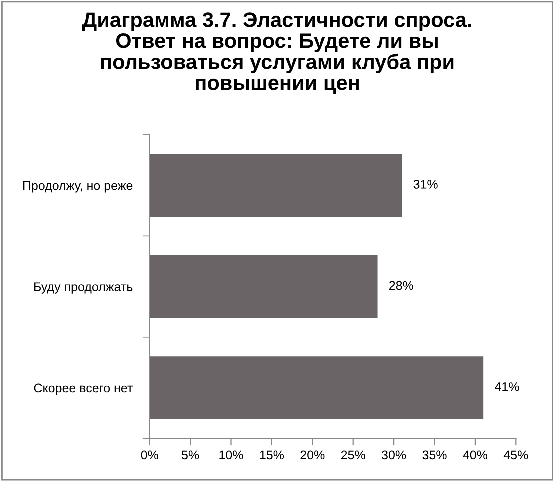  Describe the element at coordinates (312, 455) in the screenshot. I see `x-tick-label: 20%` at that location.